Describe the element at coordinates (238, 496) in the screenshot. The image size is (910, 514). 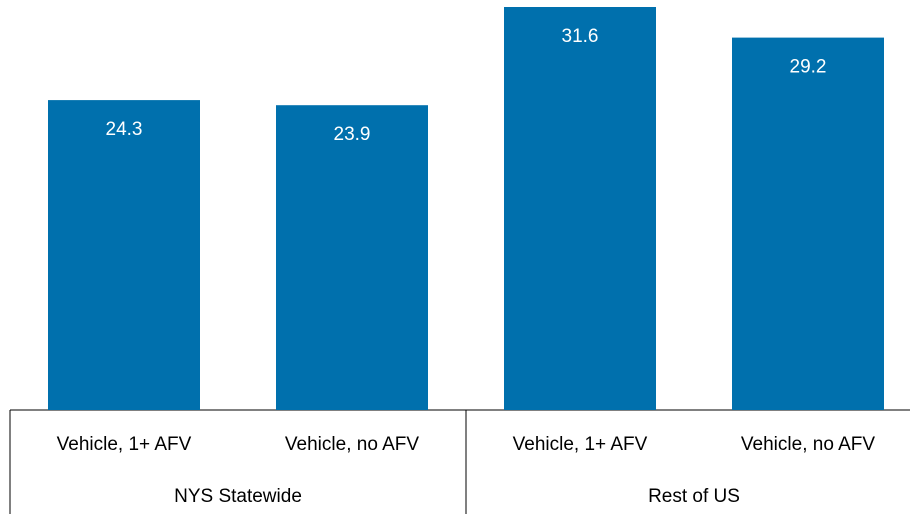
I see `group-label: NYS Statewide` at that location.